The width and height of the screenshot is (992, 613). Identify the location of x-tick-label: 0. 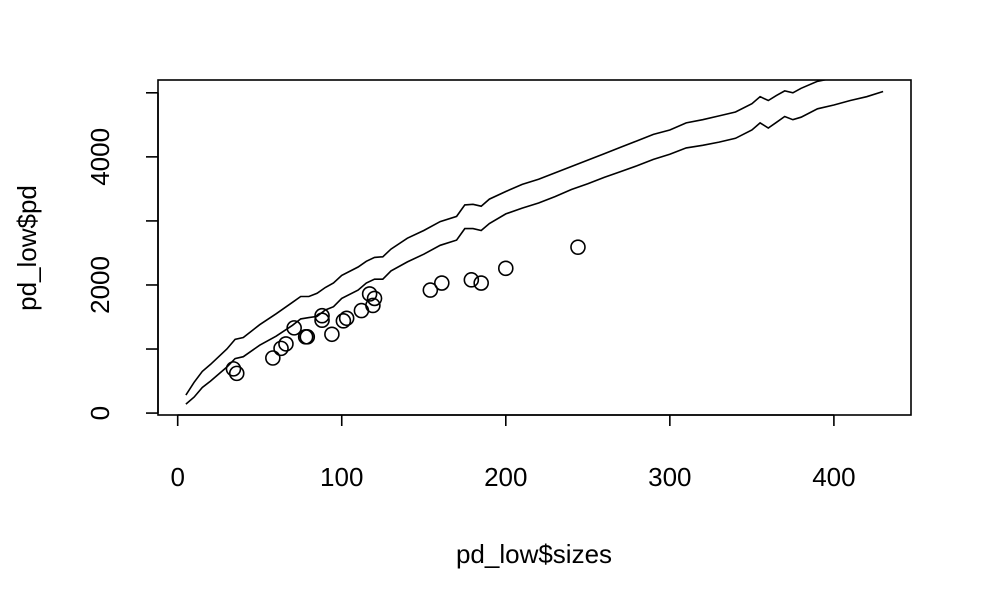
(177, 477).